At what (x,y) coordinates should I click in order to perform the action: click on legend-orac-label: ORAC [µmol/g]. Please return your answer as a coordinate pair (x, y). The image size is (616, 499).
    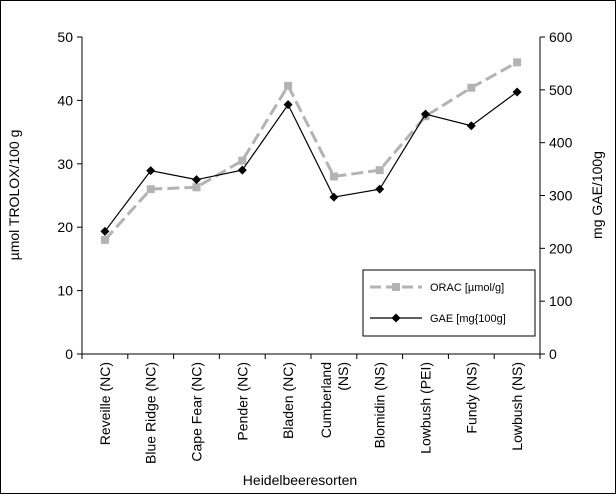
    Looking at the image, I should click on (467, 288).